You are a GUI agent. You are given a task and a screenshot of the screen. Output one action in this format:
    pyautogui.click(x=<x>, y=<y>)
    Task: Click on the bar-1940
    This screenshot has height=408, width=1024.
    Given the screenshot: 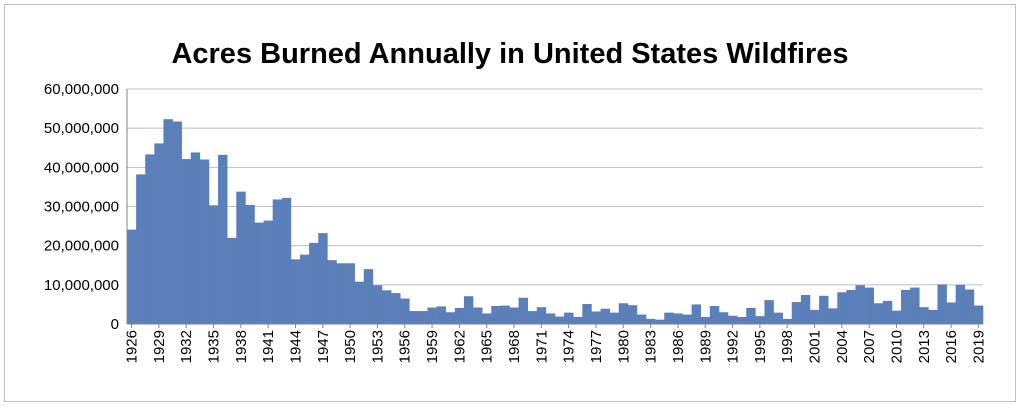 What is the action you would take?
    pyautogui.click(x=259, y=273)
    